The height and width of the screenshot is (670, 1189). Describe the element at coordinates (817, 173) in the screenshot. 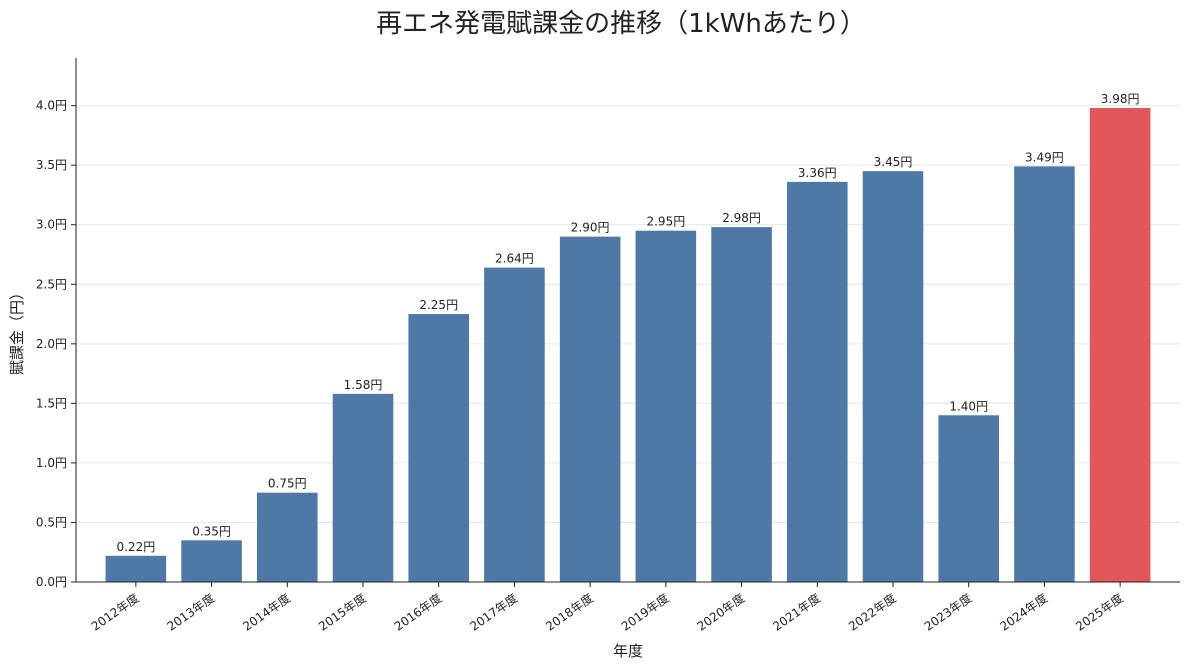

I see `bar-value-label: 3.36円` at that location.